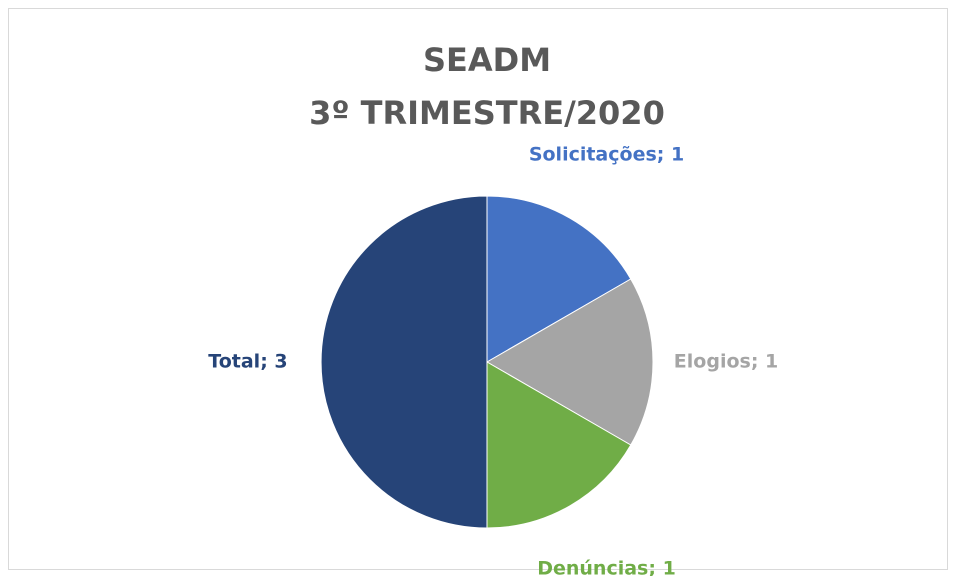  I want to click on data-label: Elogios; 1, so click(726, 362).